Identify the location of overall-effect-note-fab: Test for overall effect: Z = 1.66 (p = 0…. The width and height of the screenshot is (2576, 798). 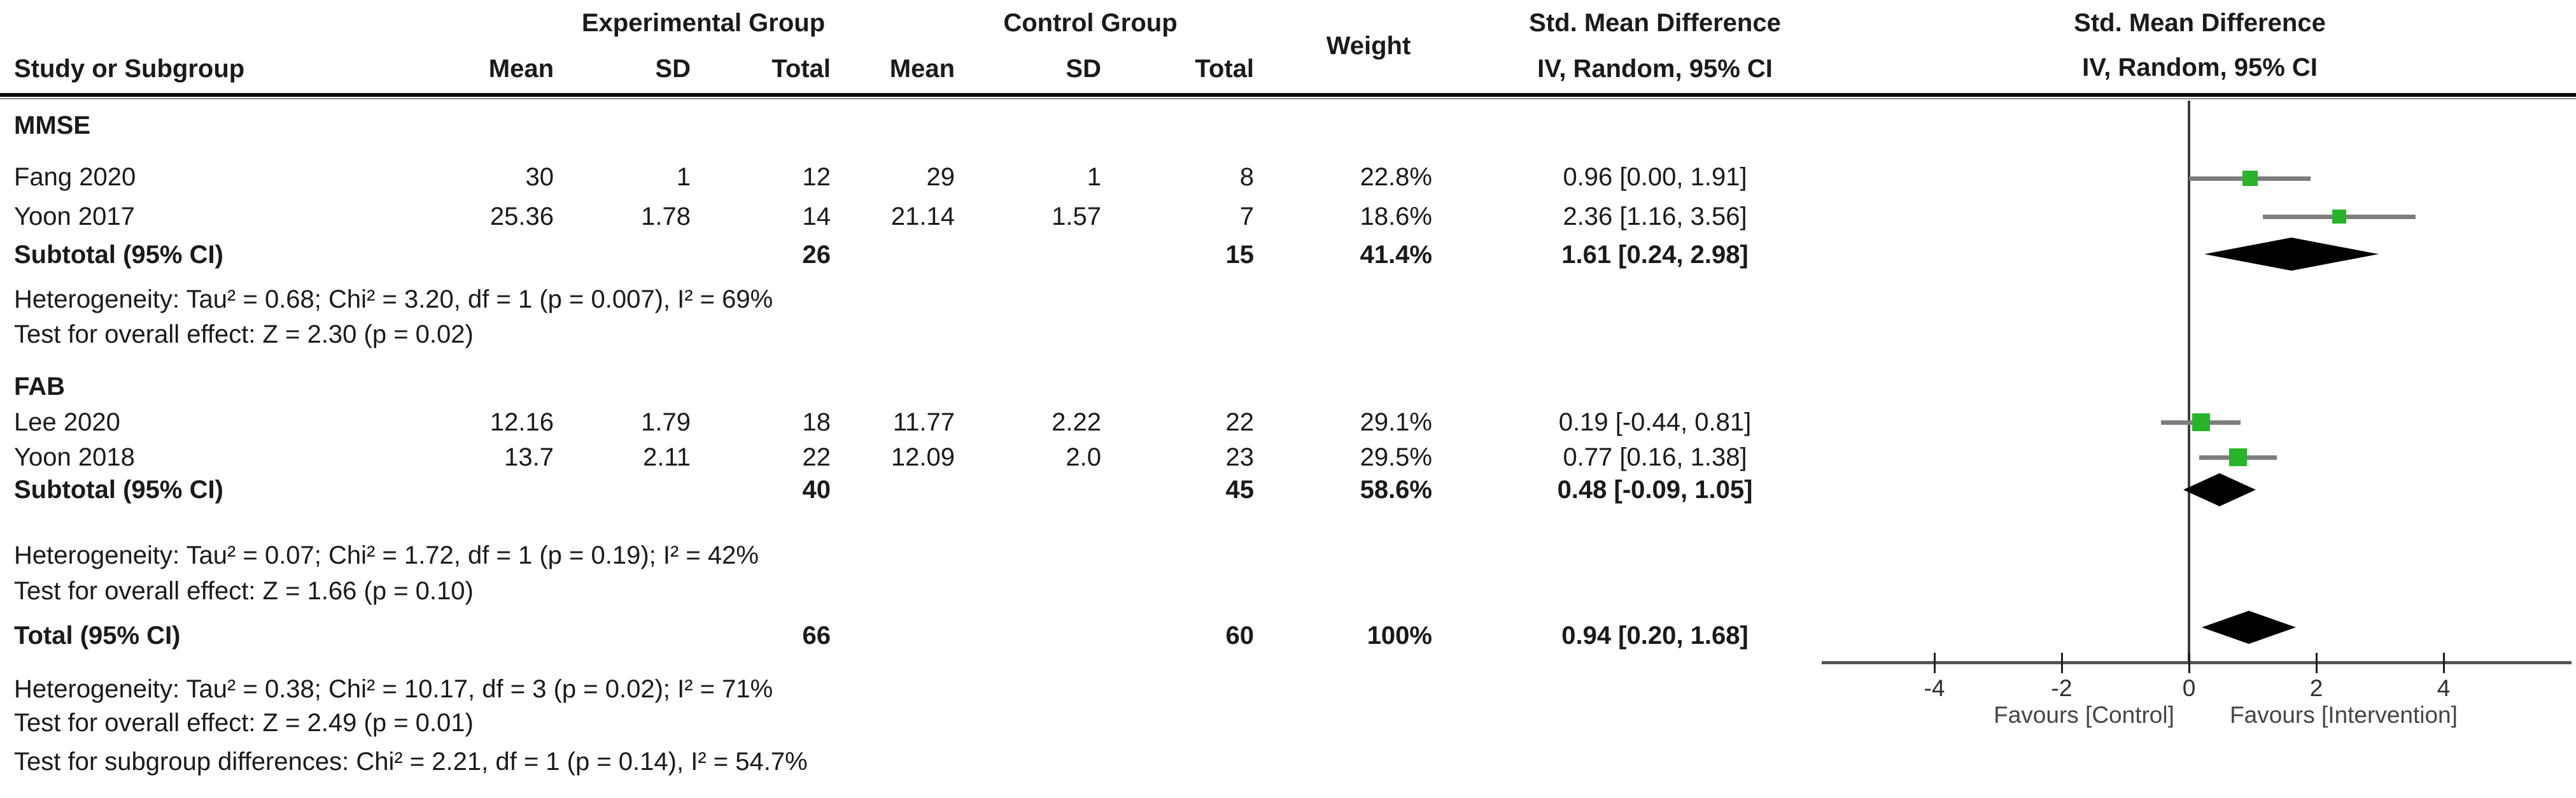
(244, 591).